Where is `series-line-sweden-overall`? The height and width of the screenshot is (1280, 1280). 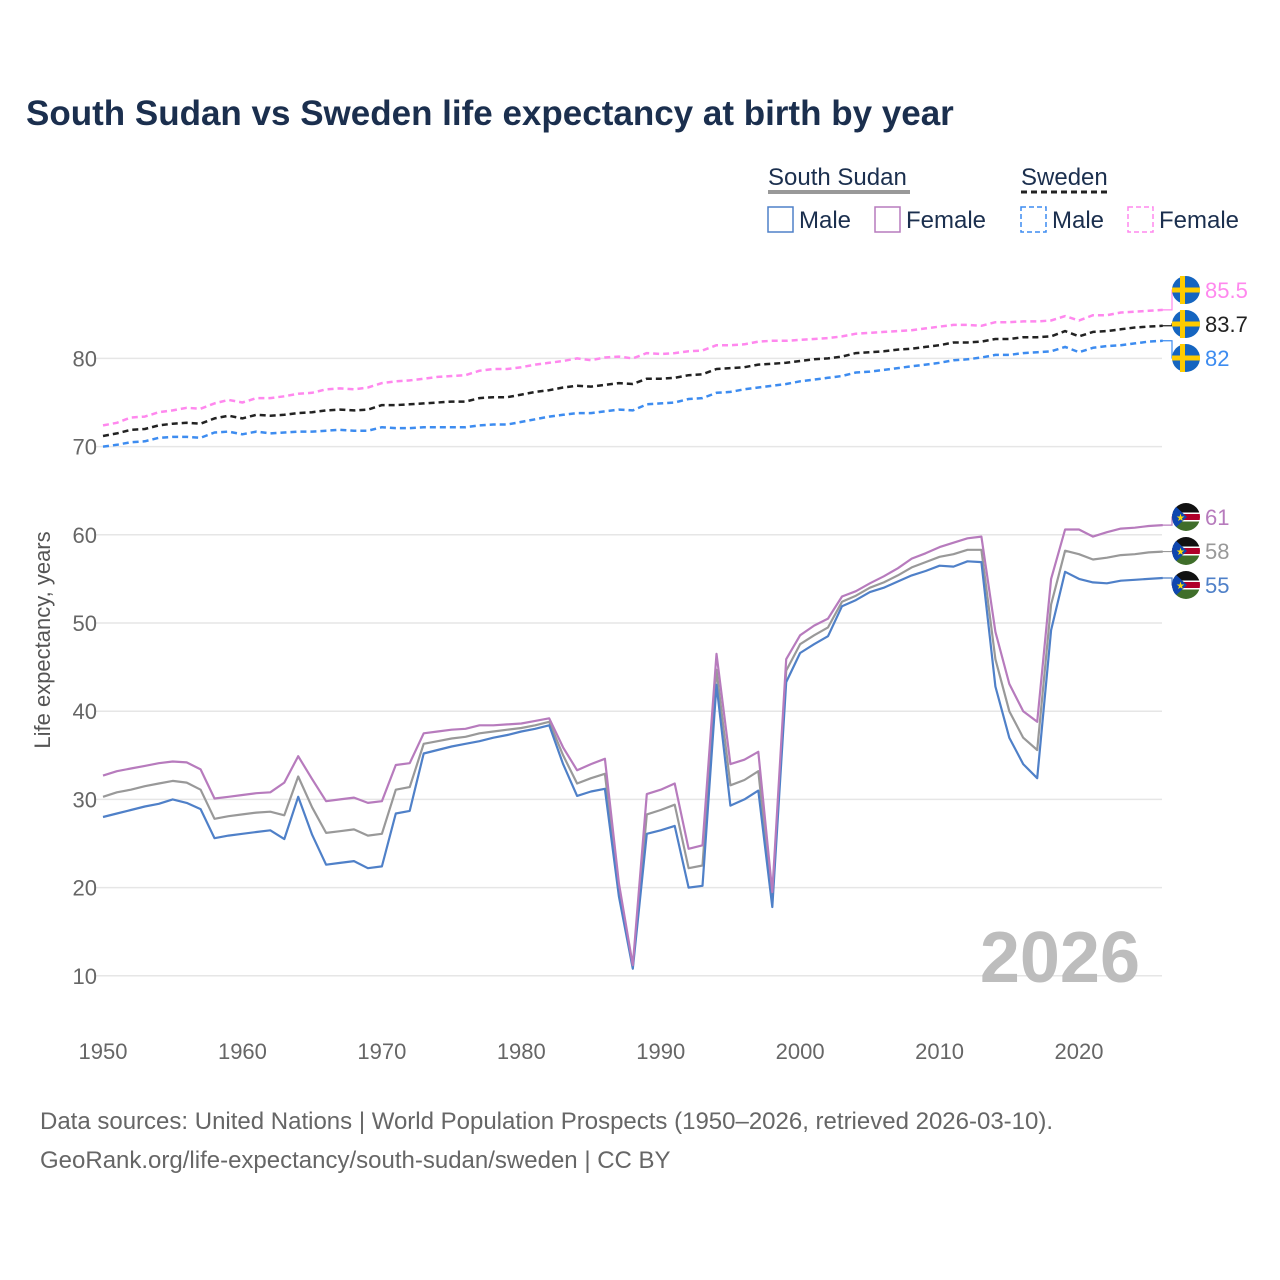 series-line-sweden-overall is located at coordinates (632, 381).